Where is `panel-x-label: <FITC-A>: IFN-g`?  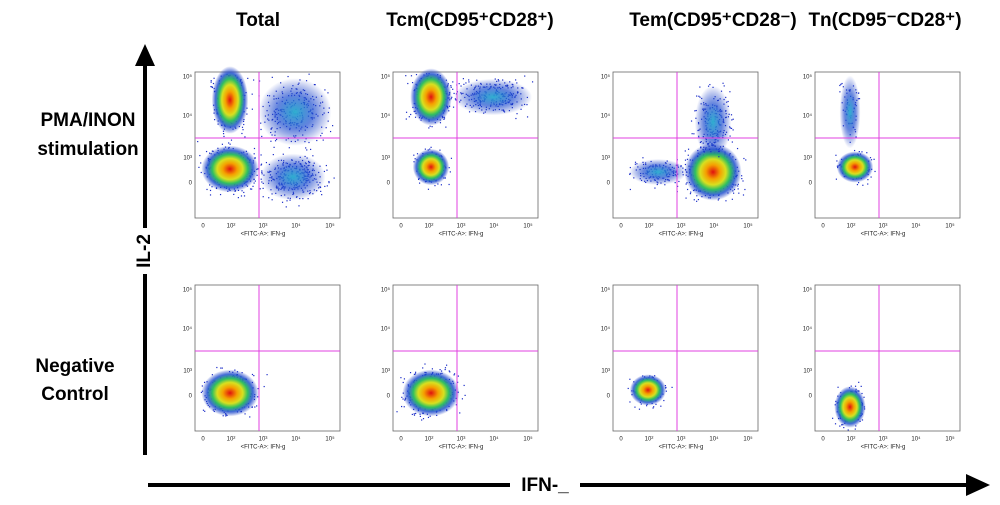
panel-x-label: <FITC-A>: IFN-g is located at coordinates (461, 448).